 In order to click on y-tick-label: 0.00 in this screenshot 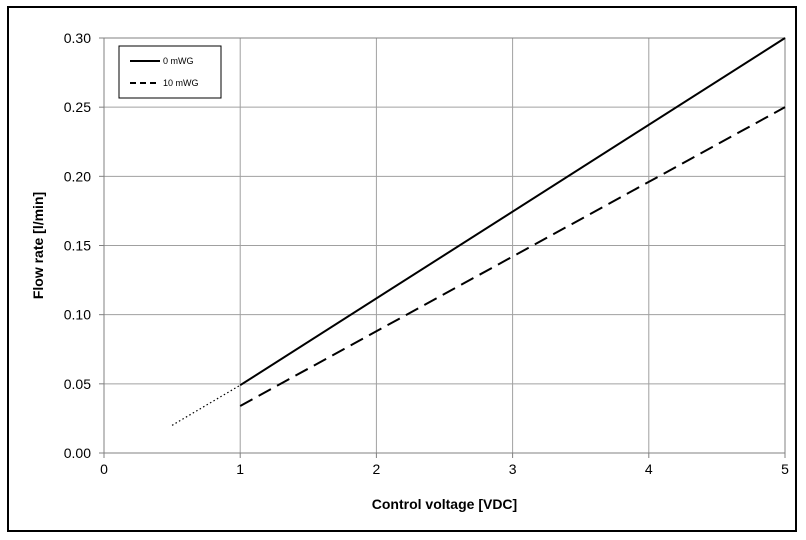, I will do `click(77, 453)`.